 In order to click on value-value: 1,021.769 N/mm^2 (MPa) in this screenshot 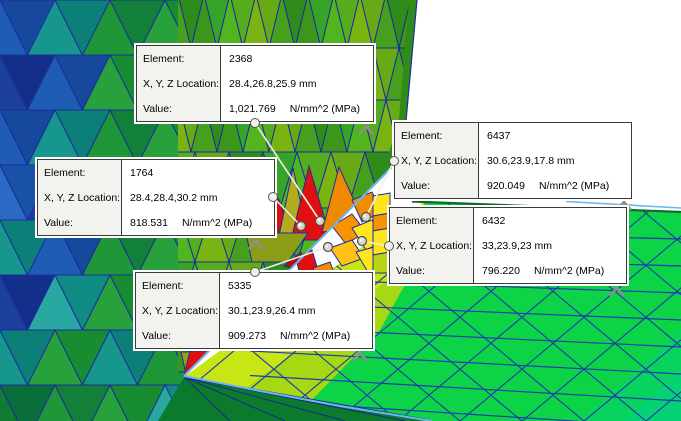, I will do `click(294, 108)`.